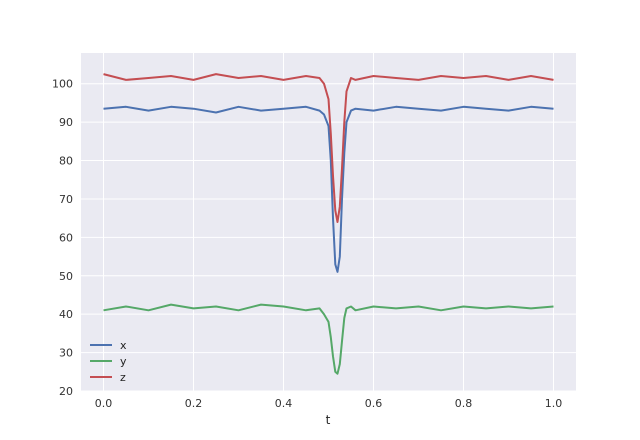 The image size is (640, 440). Describe the element at coordinates (108, 361) in the screenshot. I see `legend: xyz` at that location.